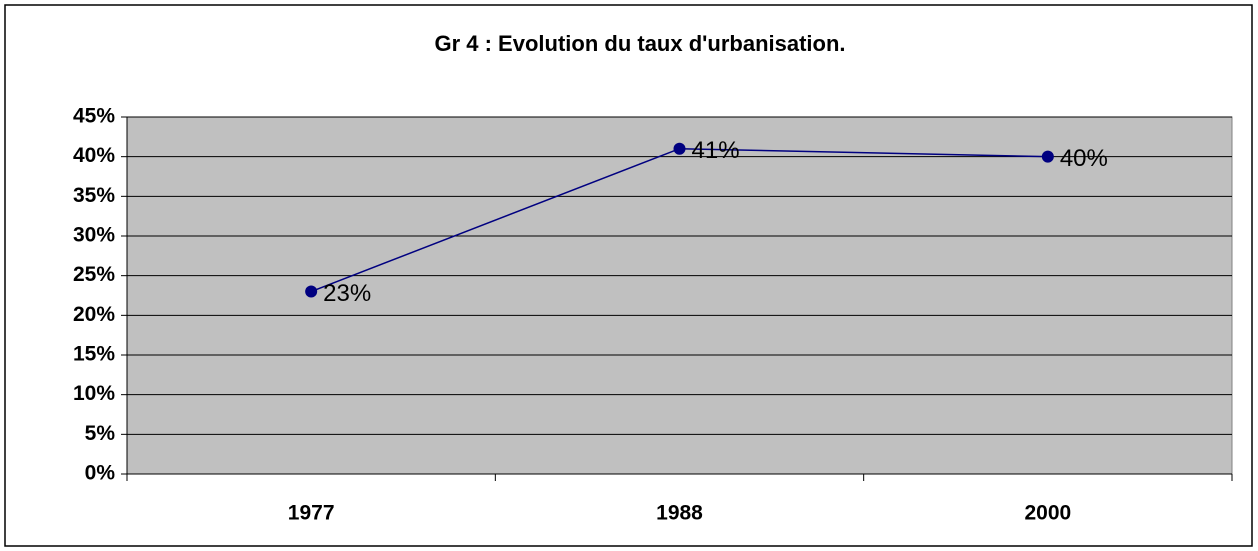 The image size is (1258, 551). What do you see at coordinates (94, 314) in the screenshot?
I see `y-tick-label: 20%` at bounding box center [94, 314].